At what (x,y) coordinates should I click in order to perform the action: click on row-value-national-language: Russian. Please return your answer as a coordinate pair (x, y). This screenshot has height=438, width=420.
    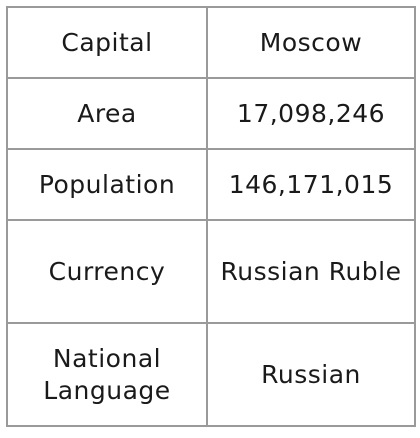
    Looking at the image, I should click on (311, 374).